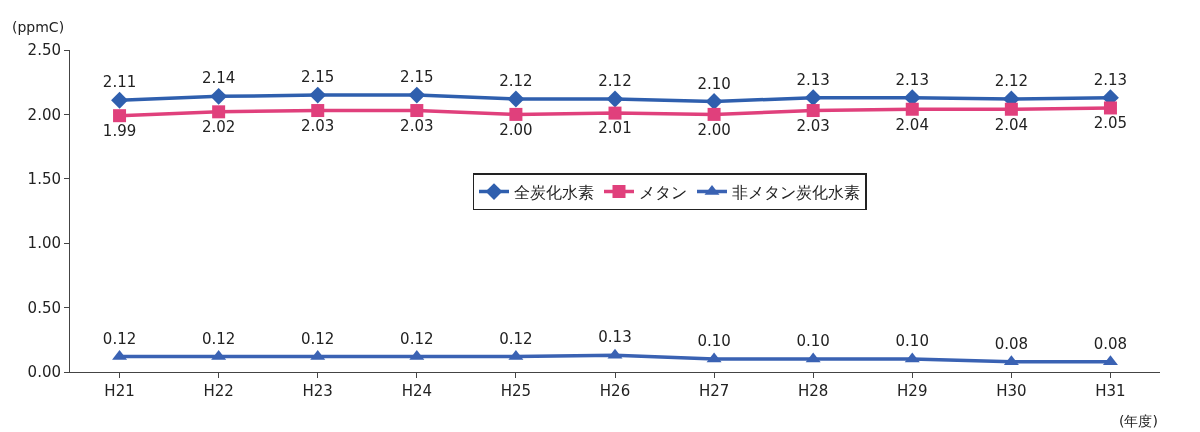 This screenshot has height=432, width=1200. I want to click on data-label: 1.99, so click(119, 131).